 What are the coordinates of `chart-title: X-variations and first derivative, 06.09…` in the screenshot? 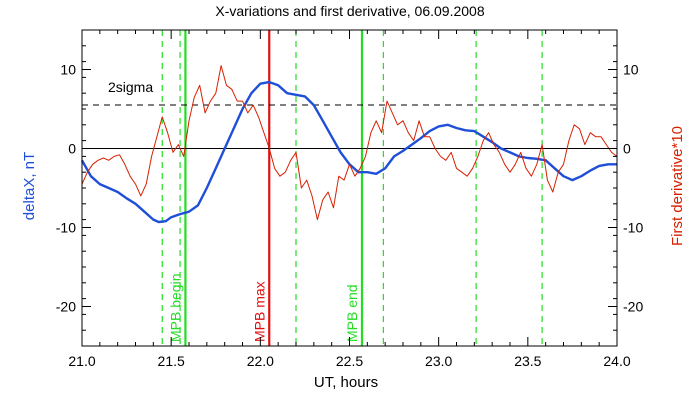 It's located at (349, 11).